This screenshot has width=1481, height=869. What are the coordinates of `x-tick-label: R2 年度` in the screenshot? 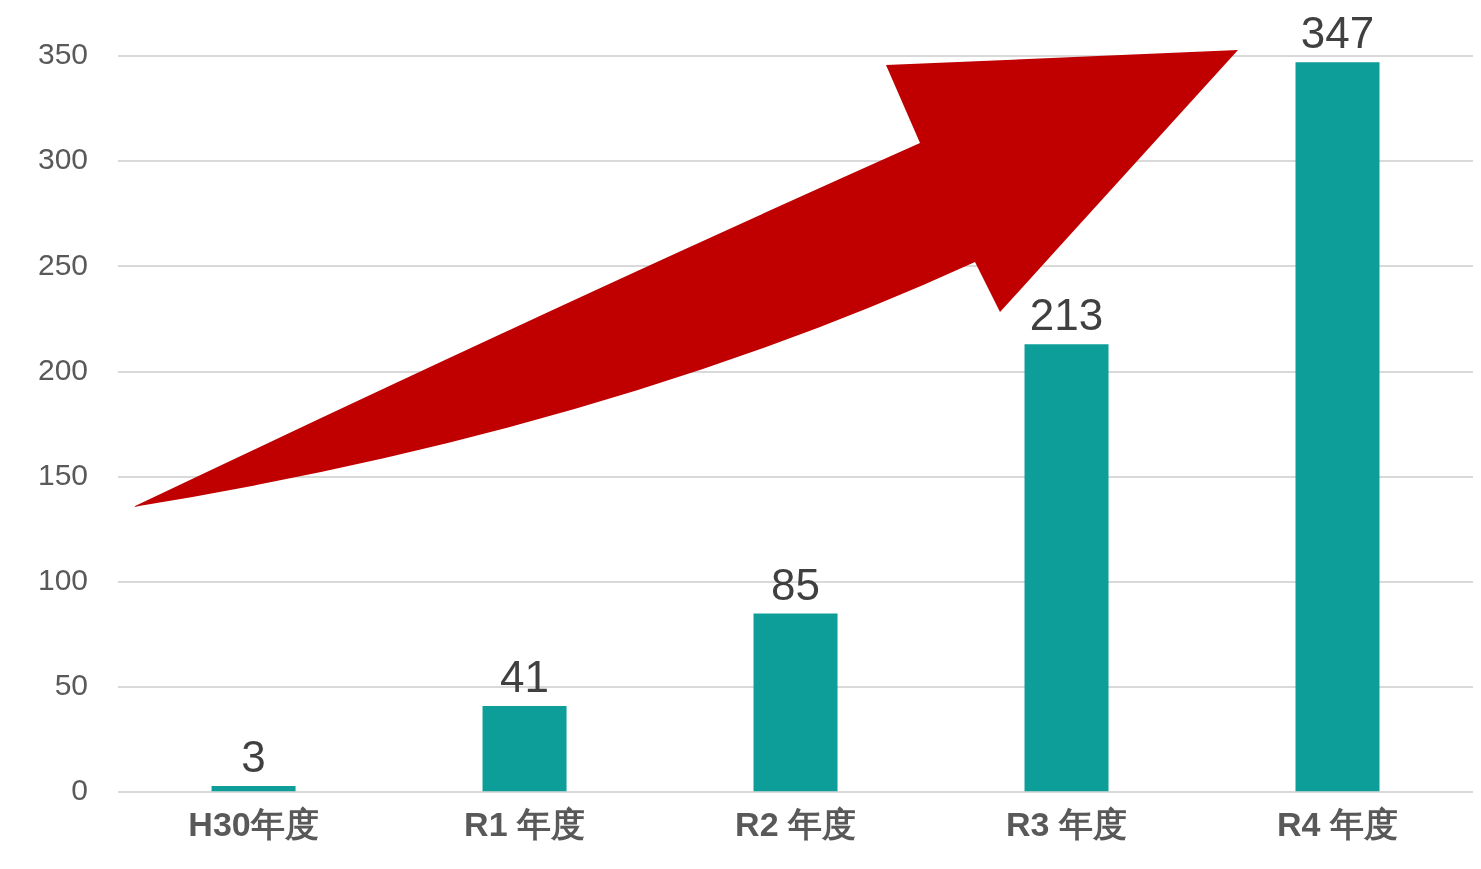 It's located at (795, 823).